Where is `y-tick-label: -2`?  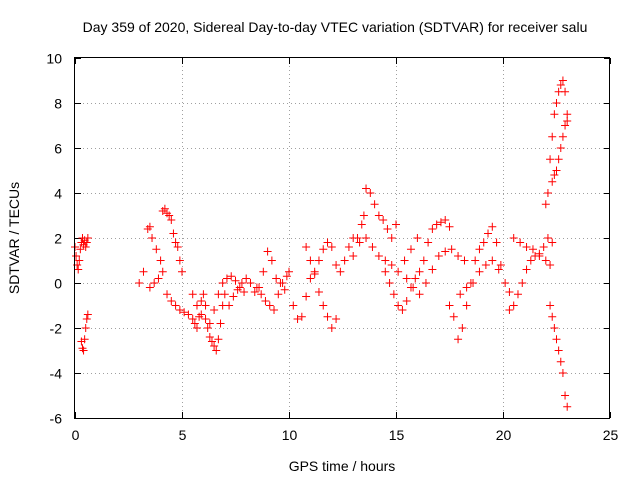
y-tick-label: -2 is located at coordinates (56, 329).